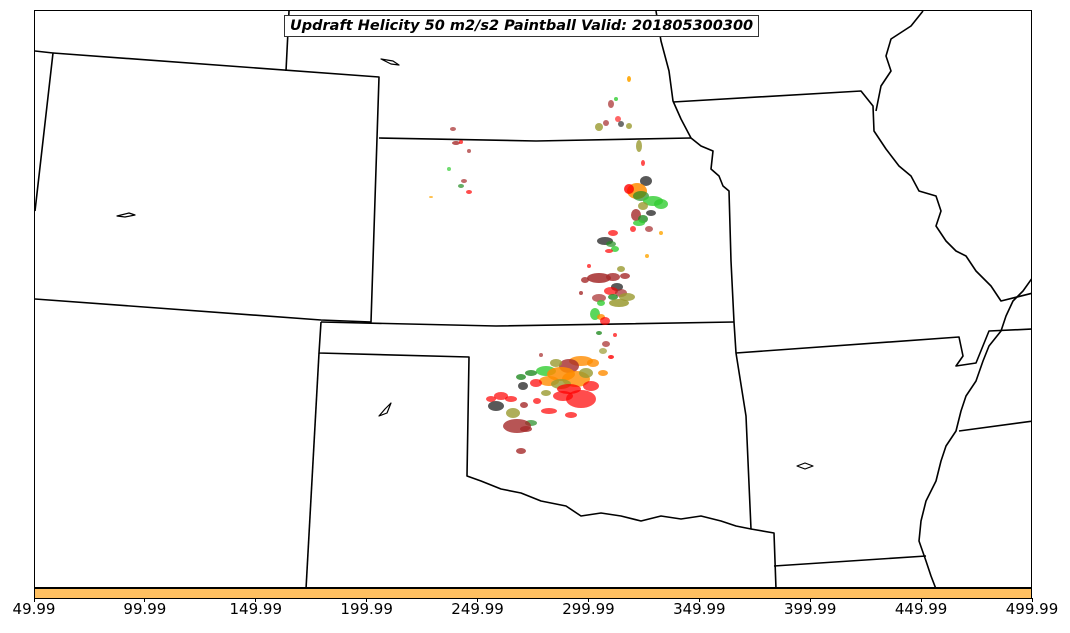 The image size is (1070, 633). What do you see at coordinates (535, 139) in the screenshot?
I see `nebraska-south-border` at bounding box center [535, 139].